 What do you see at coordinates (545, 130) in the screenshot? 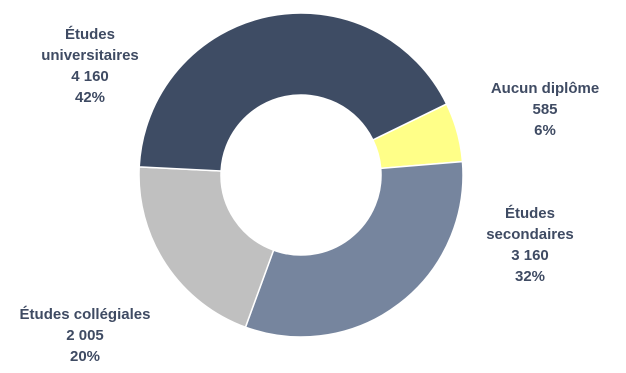
I see `slice-percent: 6%` at bounding box center [545, 130].